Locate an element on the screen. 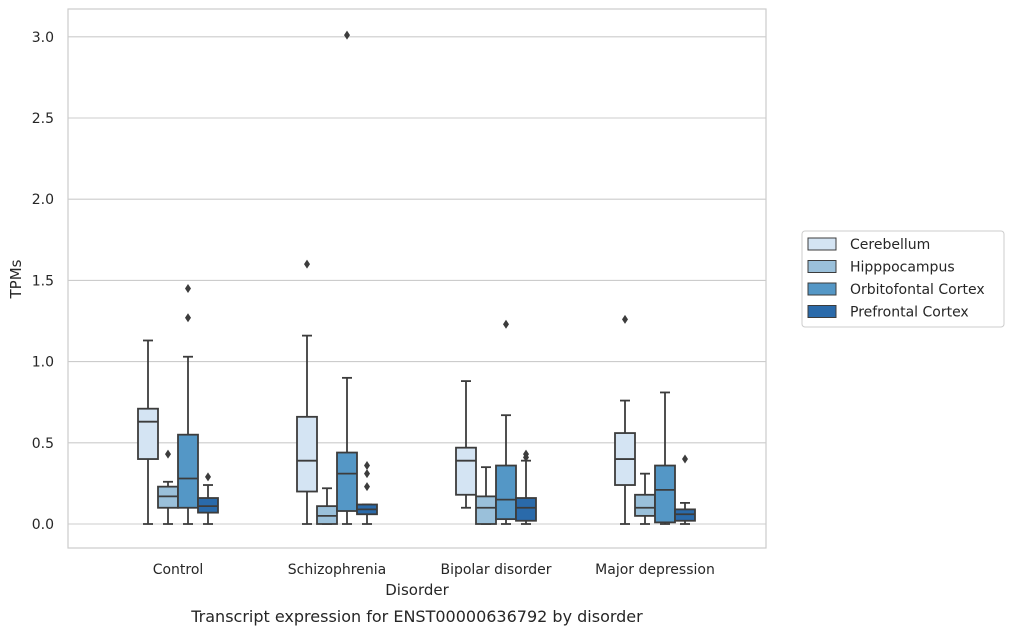  y-tick-label: 1.0 is located at coordinates (43, 363).